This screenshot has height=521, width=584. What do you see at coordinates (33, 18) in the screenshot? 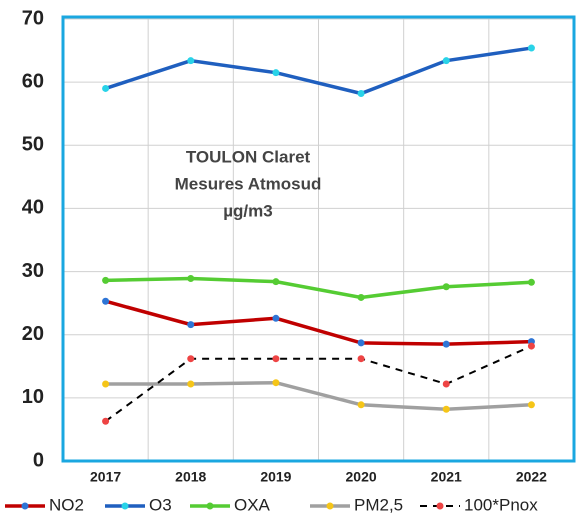
I see `y-tick-label: 70` at bounding box center [33, 18].